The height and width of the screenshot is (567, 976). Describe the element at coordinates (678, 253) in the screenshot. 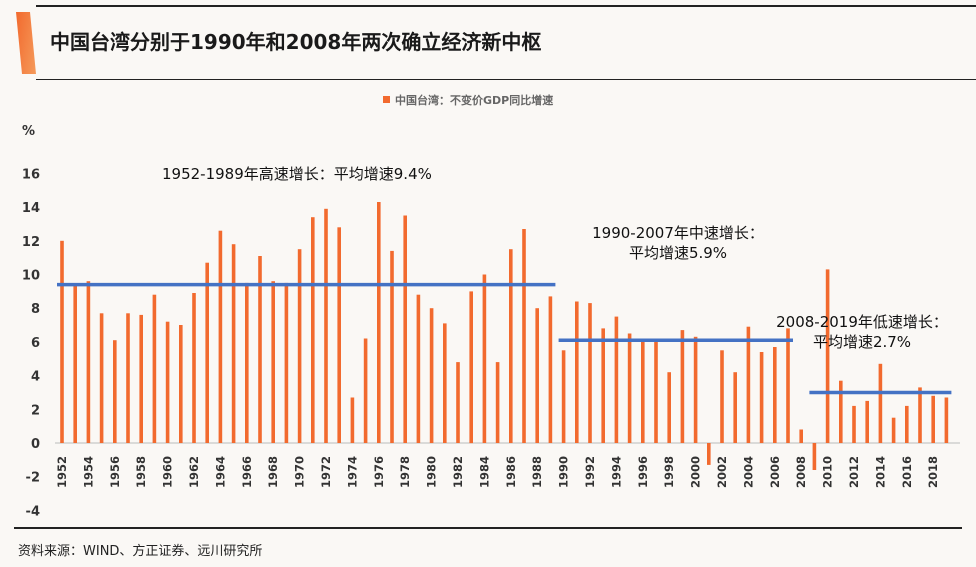

I see `annotation-line: 平均增速5.9%` at that location.